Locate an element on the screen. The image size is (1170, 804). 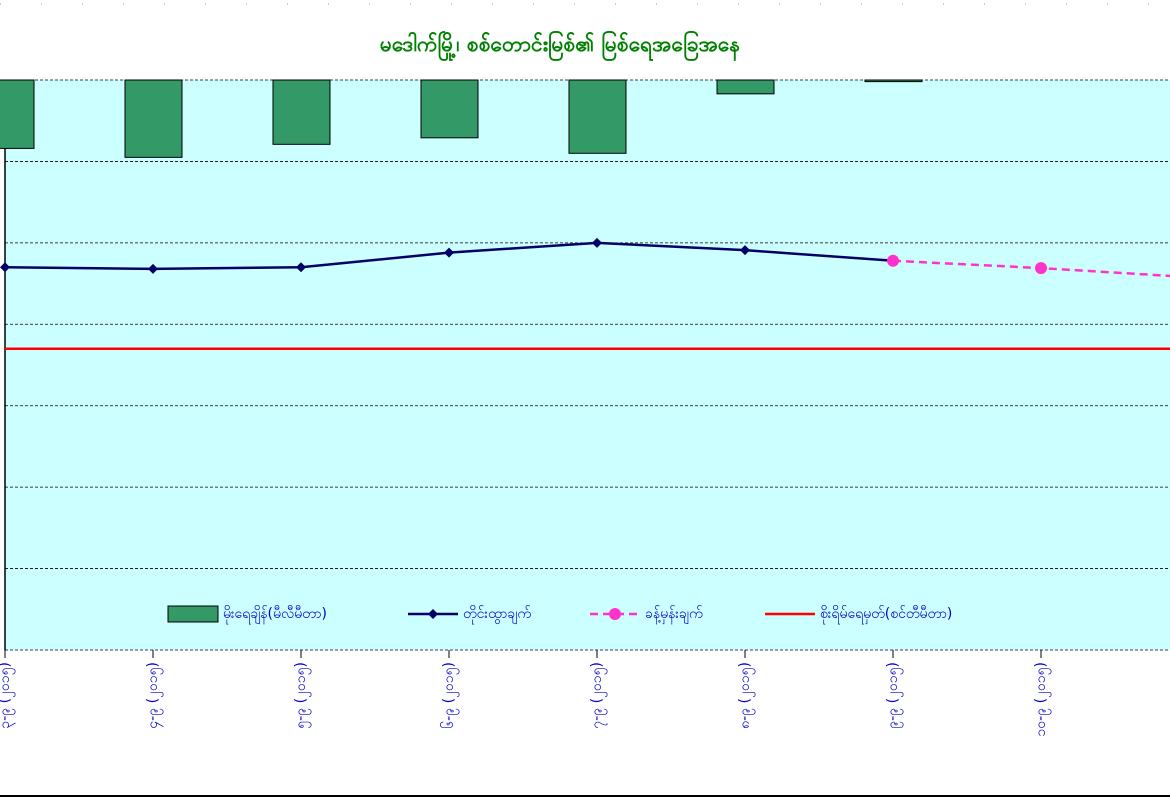
x-tick-label: ၄-၉ (၂၀၁၅) is located at coordinates (154, 695).